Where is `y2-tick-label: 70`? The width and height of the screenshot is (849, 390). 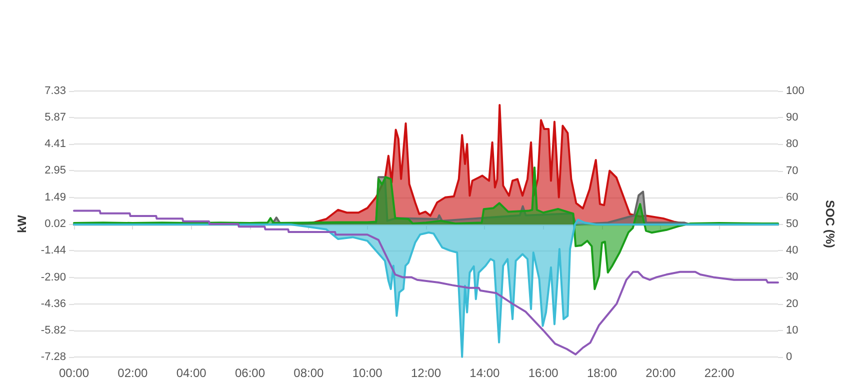
y2-tick-label: 70 is located at coordinates (792, 170).